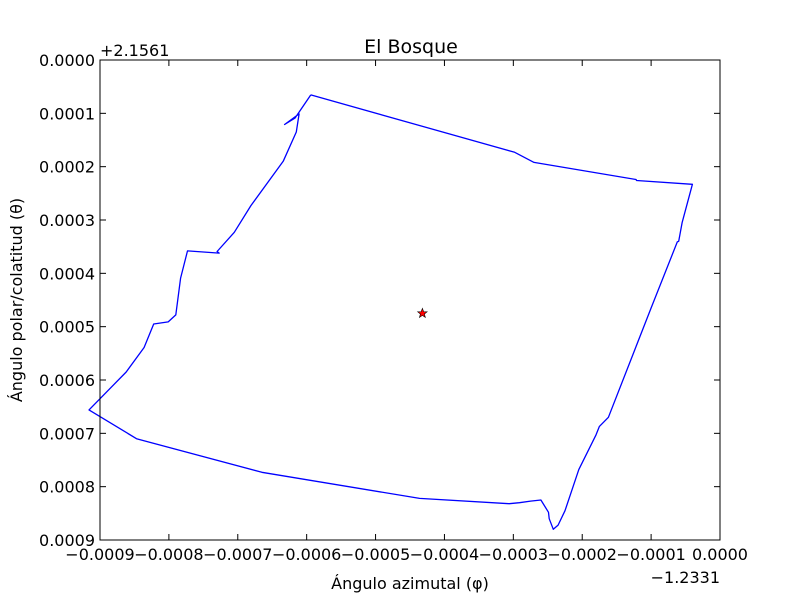 The width and height of the screenshot is (800, 600). What do you see at coordinates (411, 47) in the screenshot?
I see `chart-title: El Bosque` at bounding box center [411, 47].